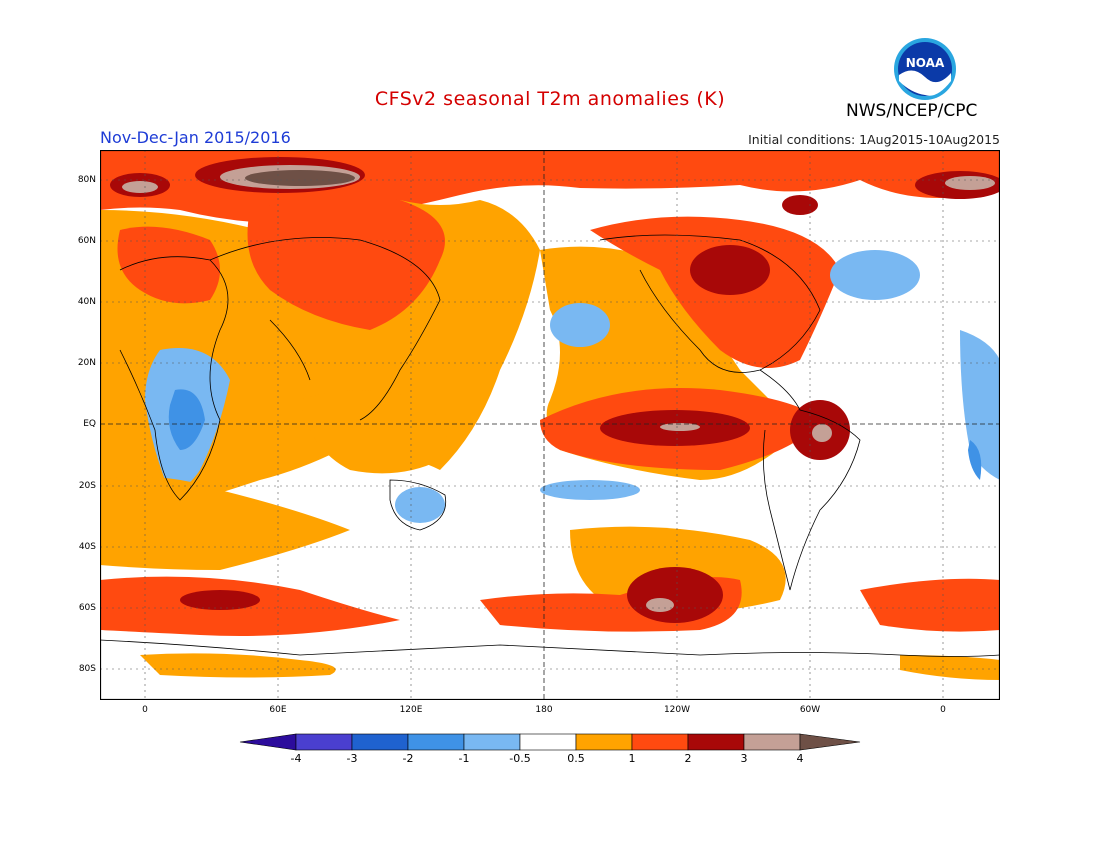 The image size is (1100, 850). I want to click on logo-text: NOAA, so click(925, 63).